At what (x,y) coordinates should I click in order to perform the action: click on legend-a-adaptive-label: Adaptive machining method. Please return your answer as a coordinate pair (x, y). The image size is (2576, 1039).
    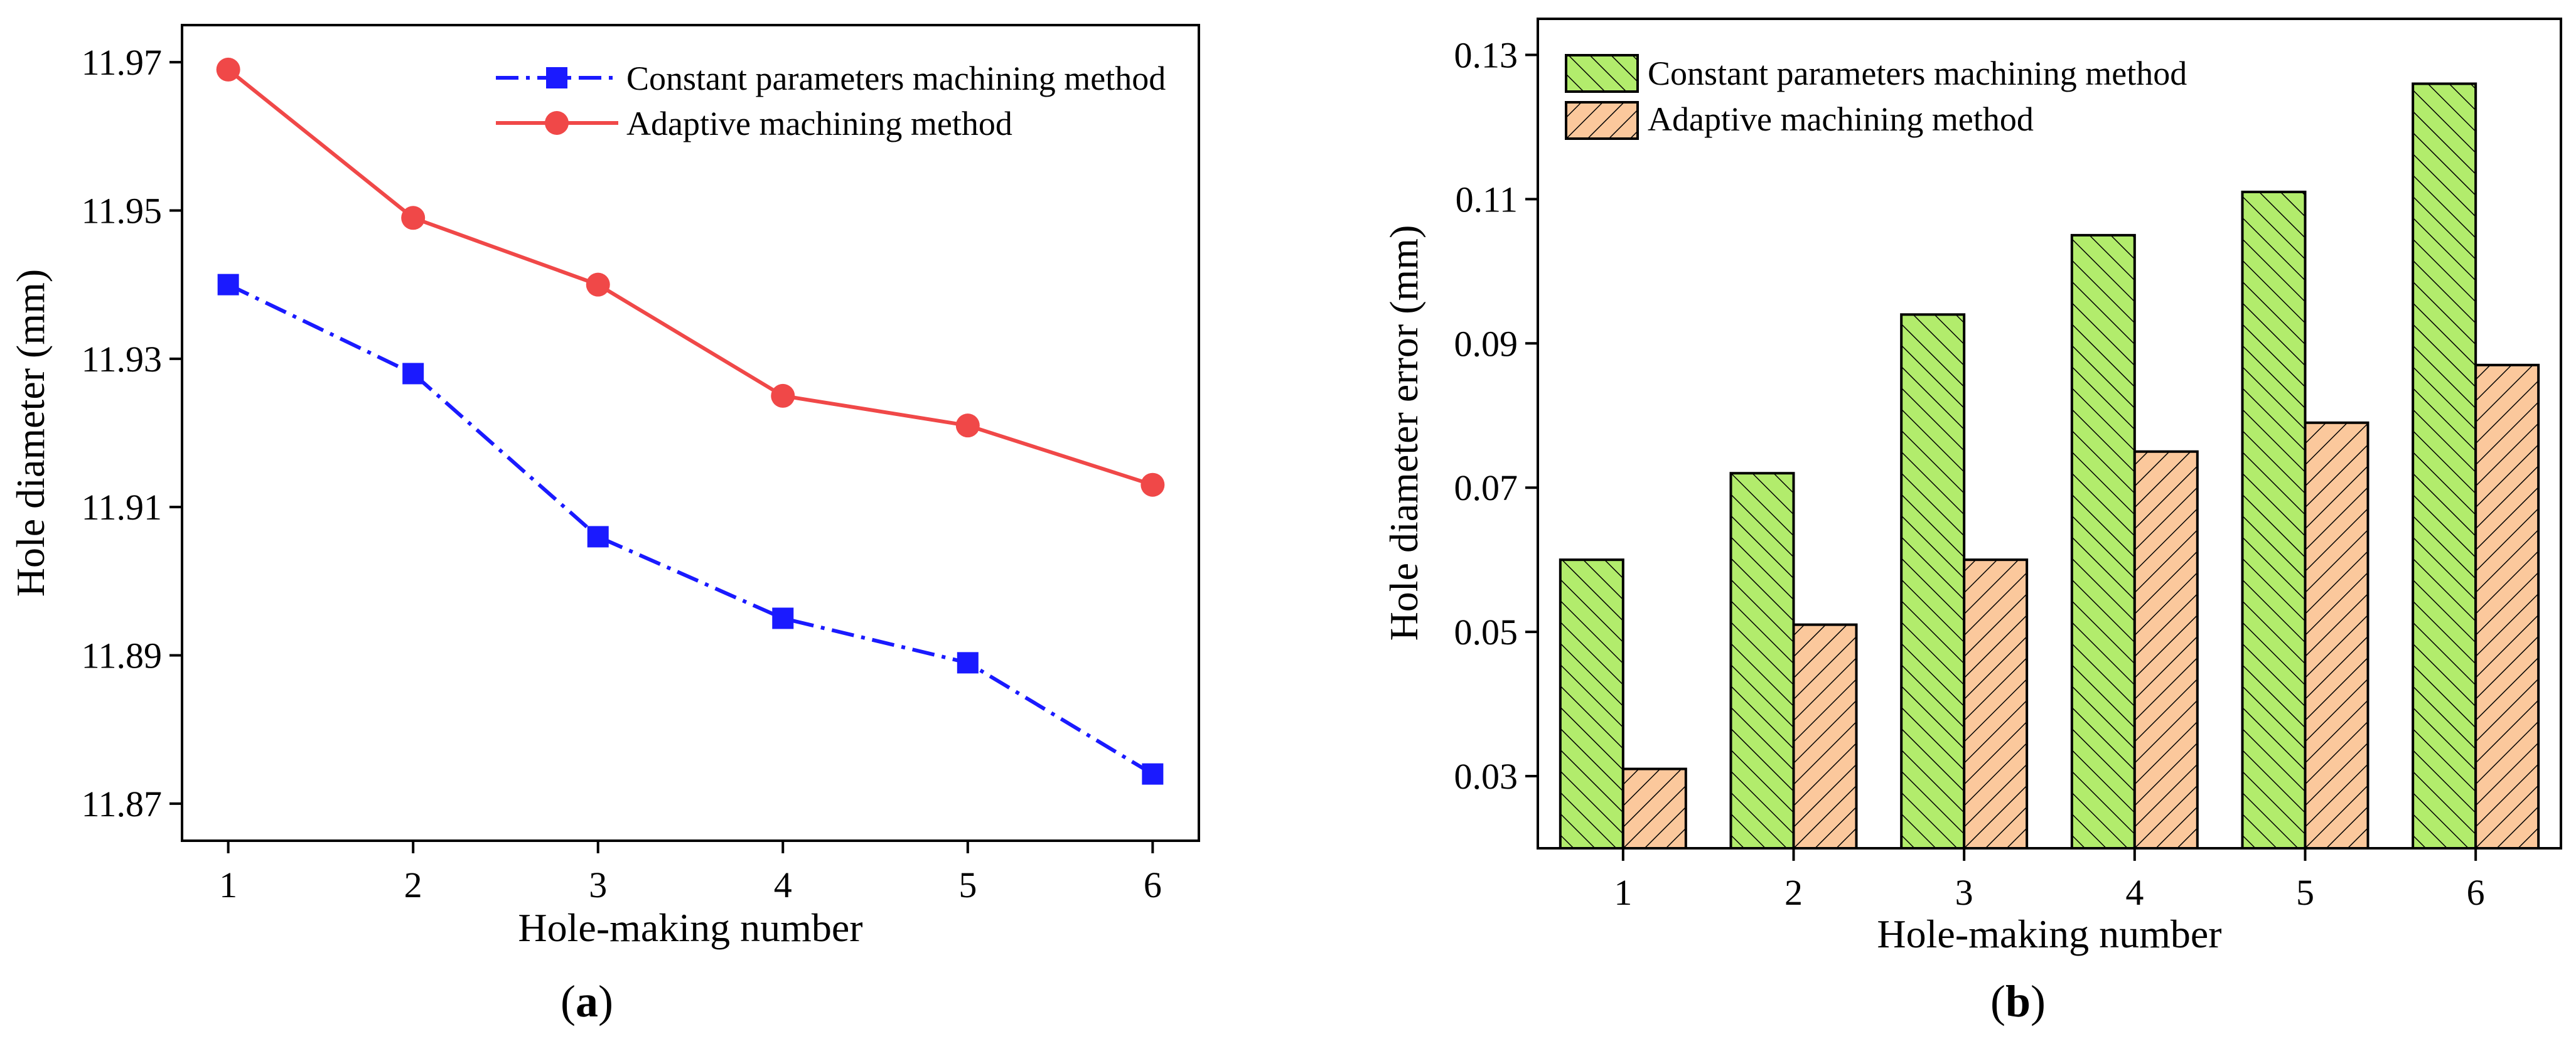
    Looking at the image, I should click on (819, 123).